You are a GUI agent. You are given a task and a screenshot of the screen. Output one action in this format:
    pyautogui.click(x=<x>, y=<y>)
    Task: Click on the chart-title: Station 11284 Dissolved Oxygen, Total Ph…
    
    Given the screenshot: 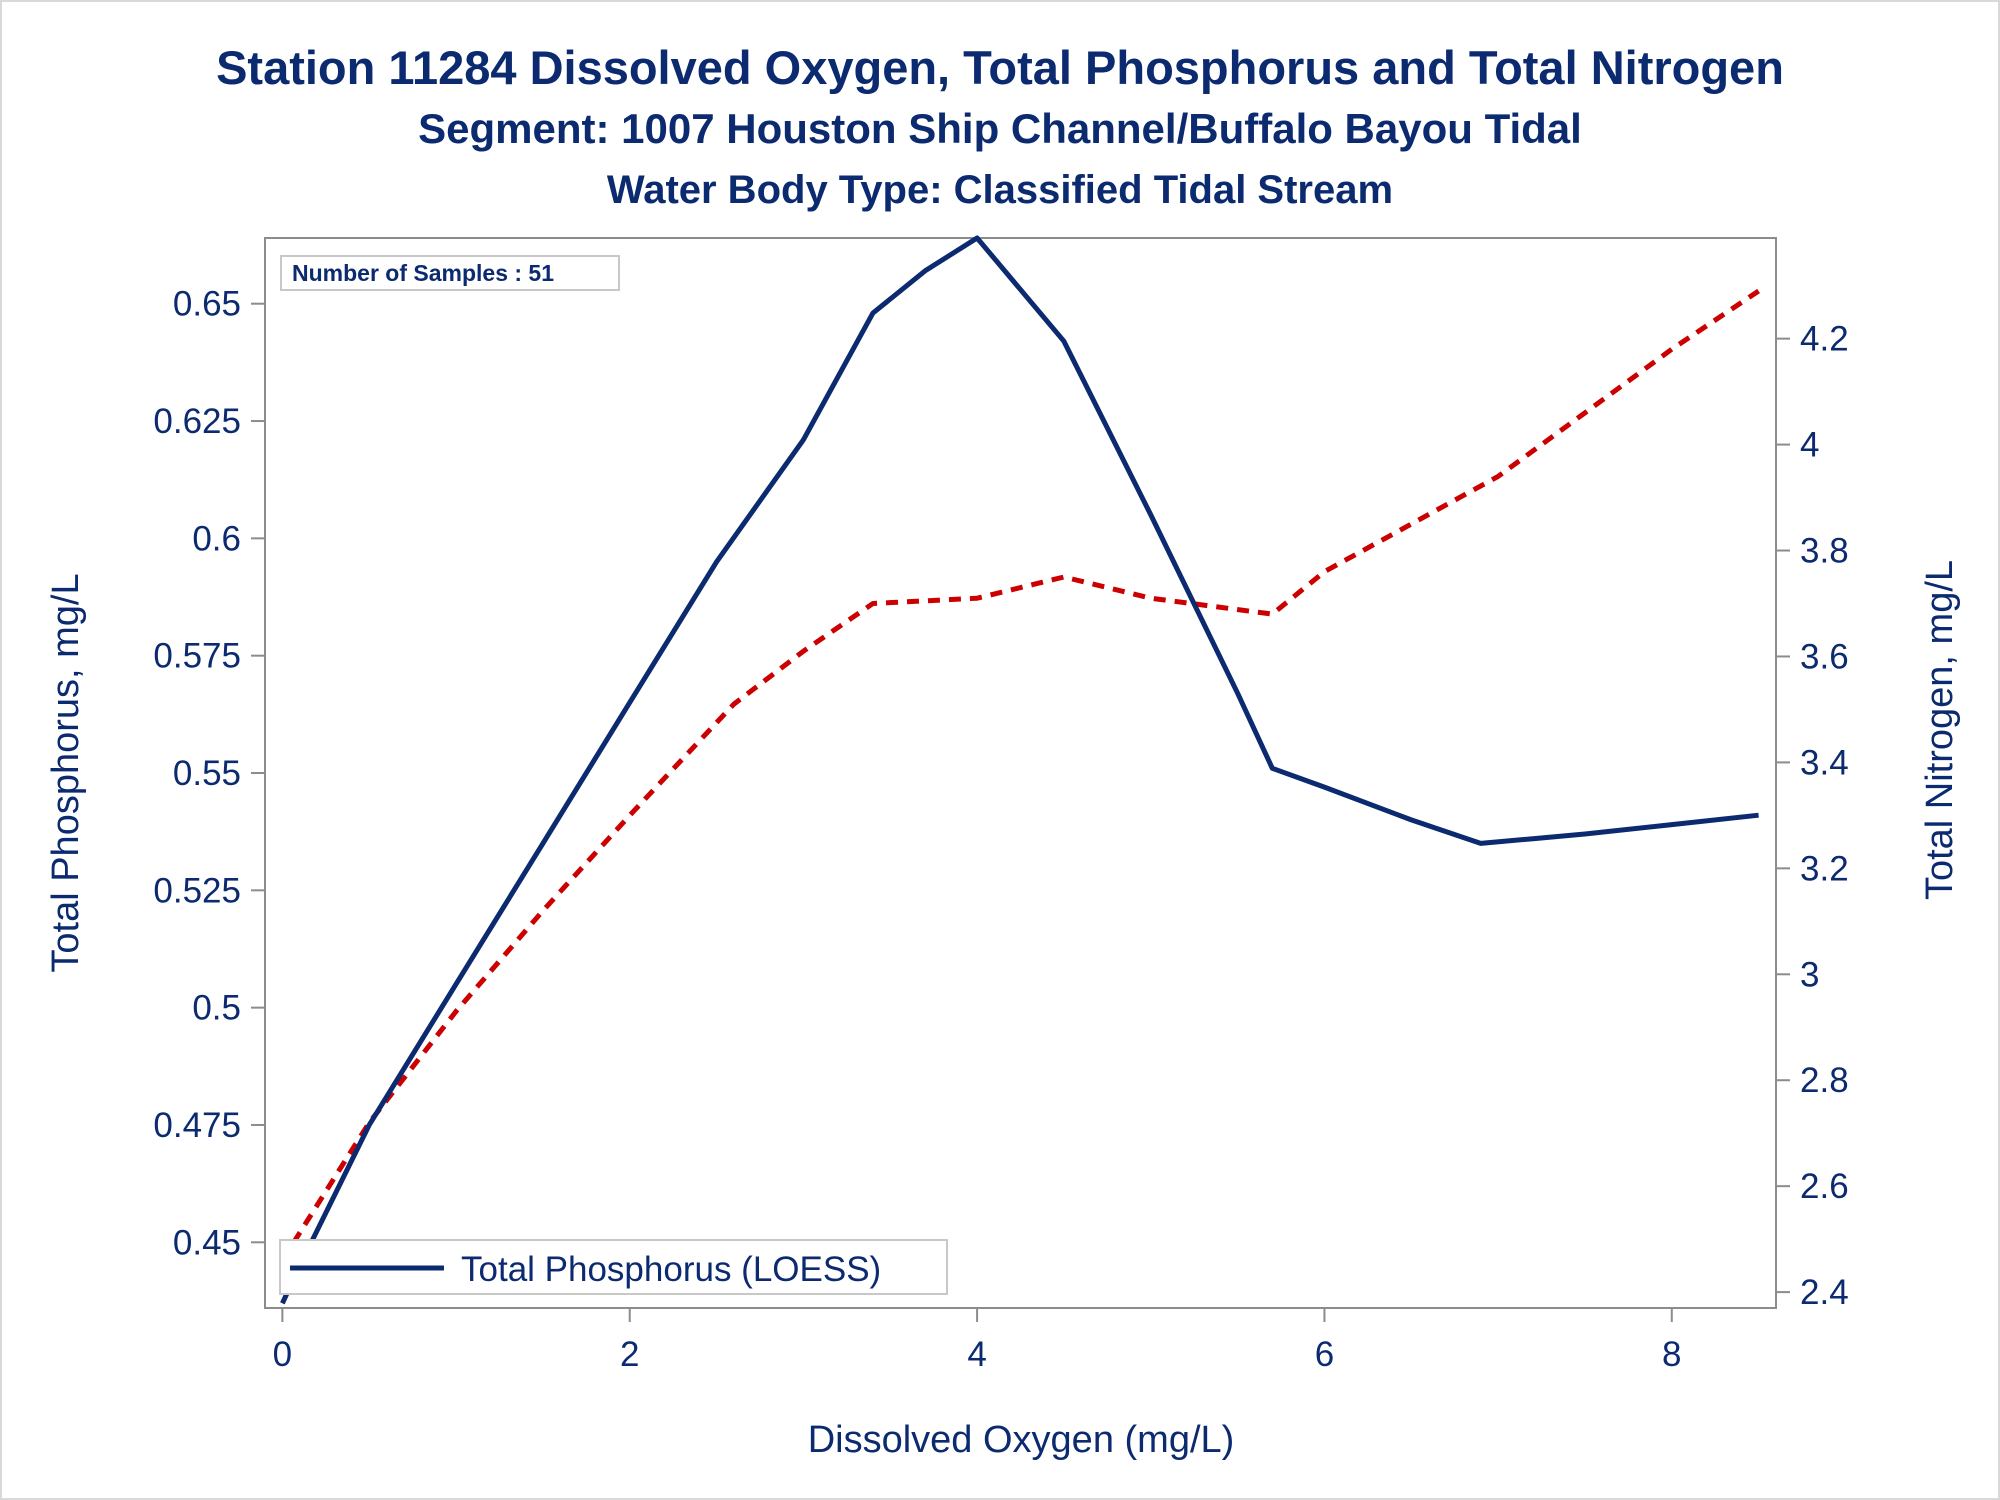 What is the action you would take?
    pyautogui.click(x=1000, y=67)
    